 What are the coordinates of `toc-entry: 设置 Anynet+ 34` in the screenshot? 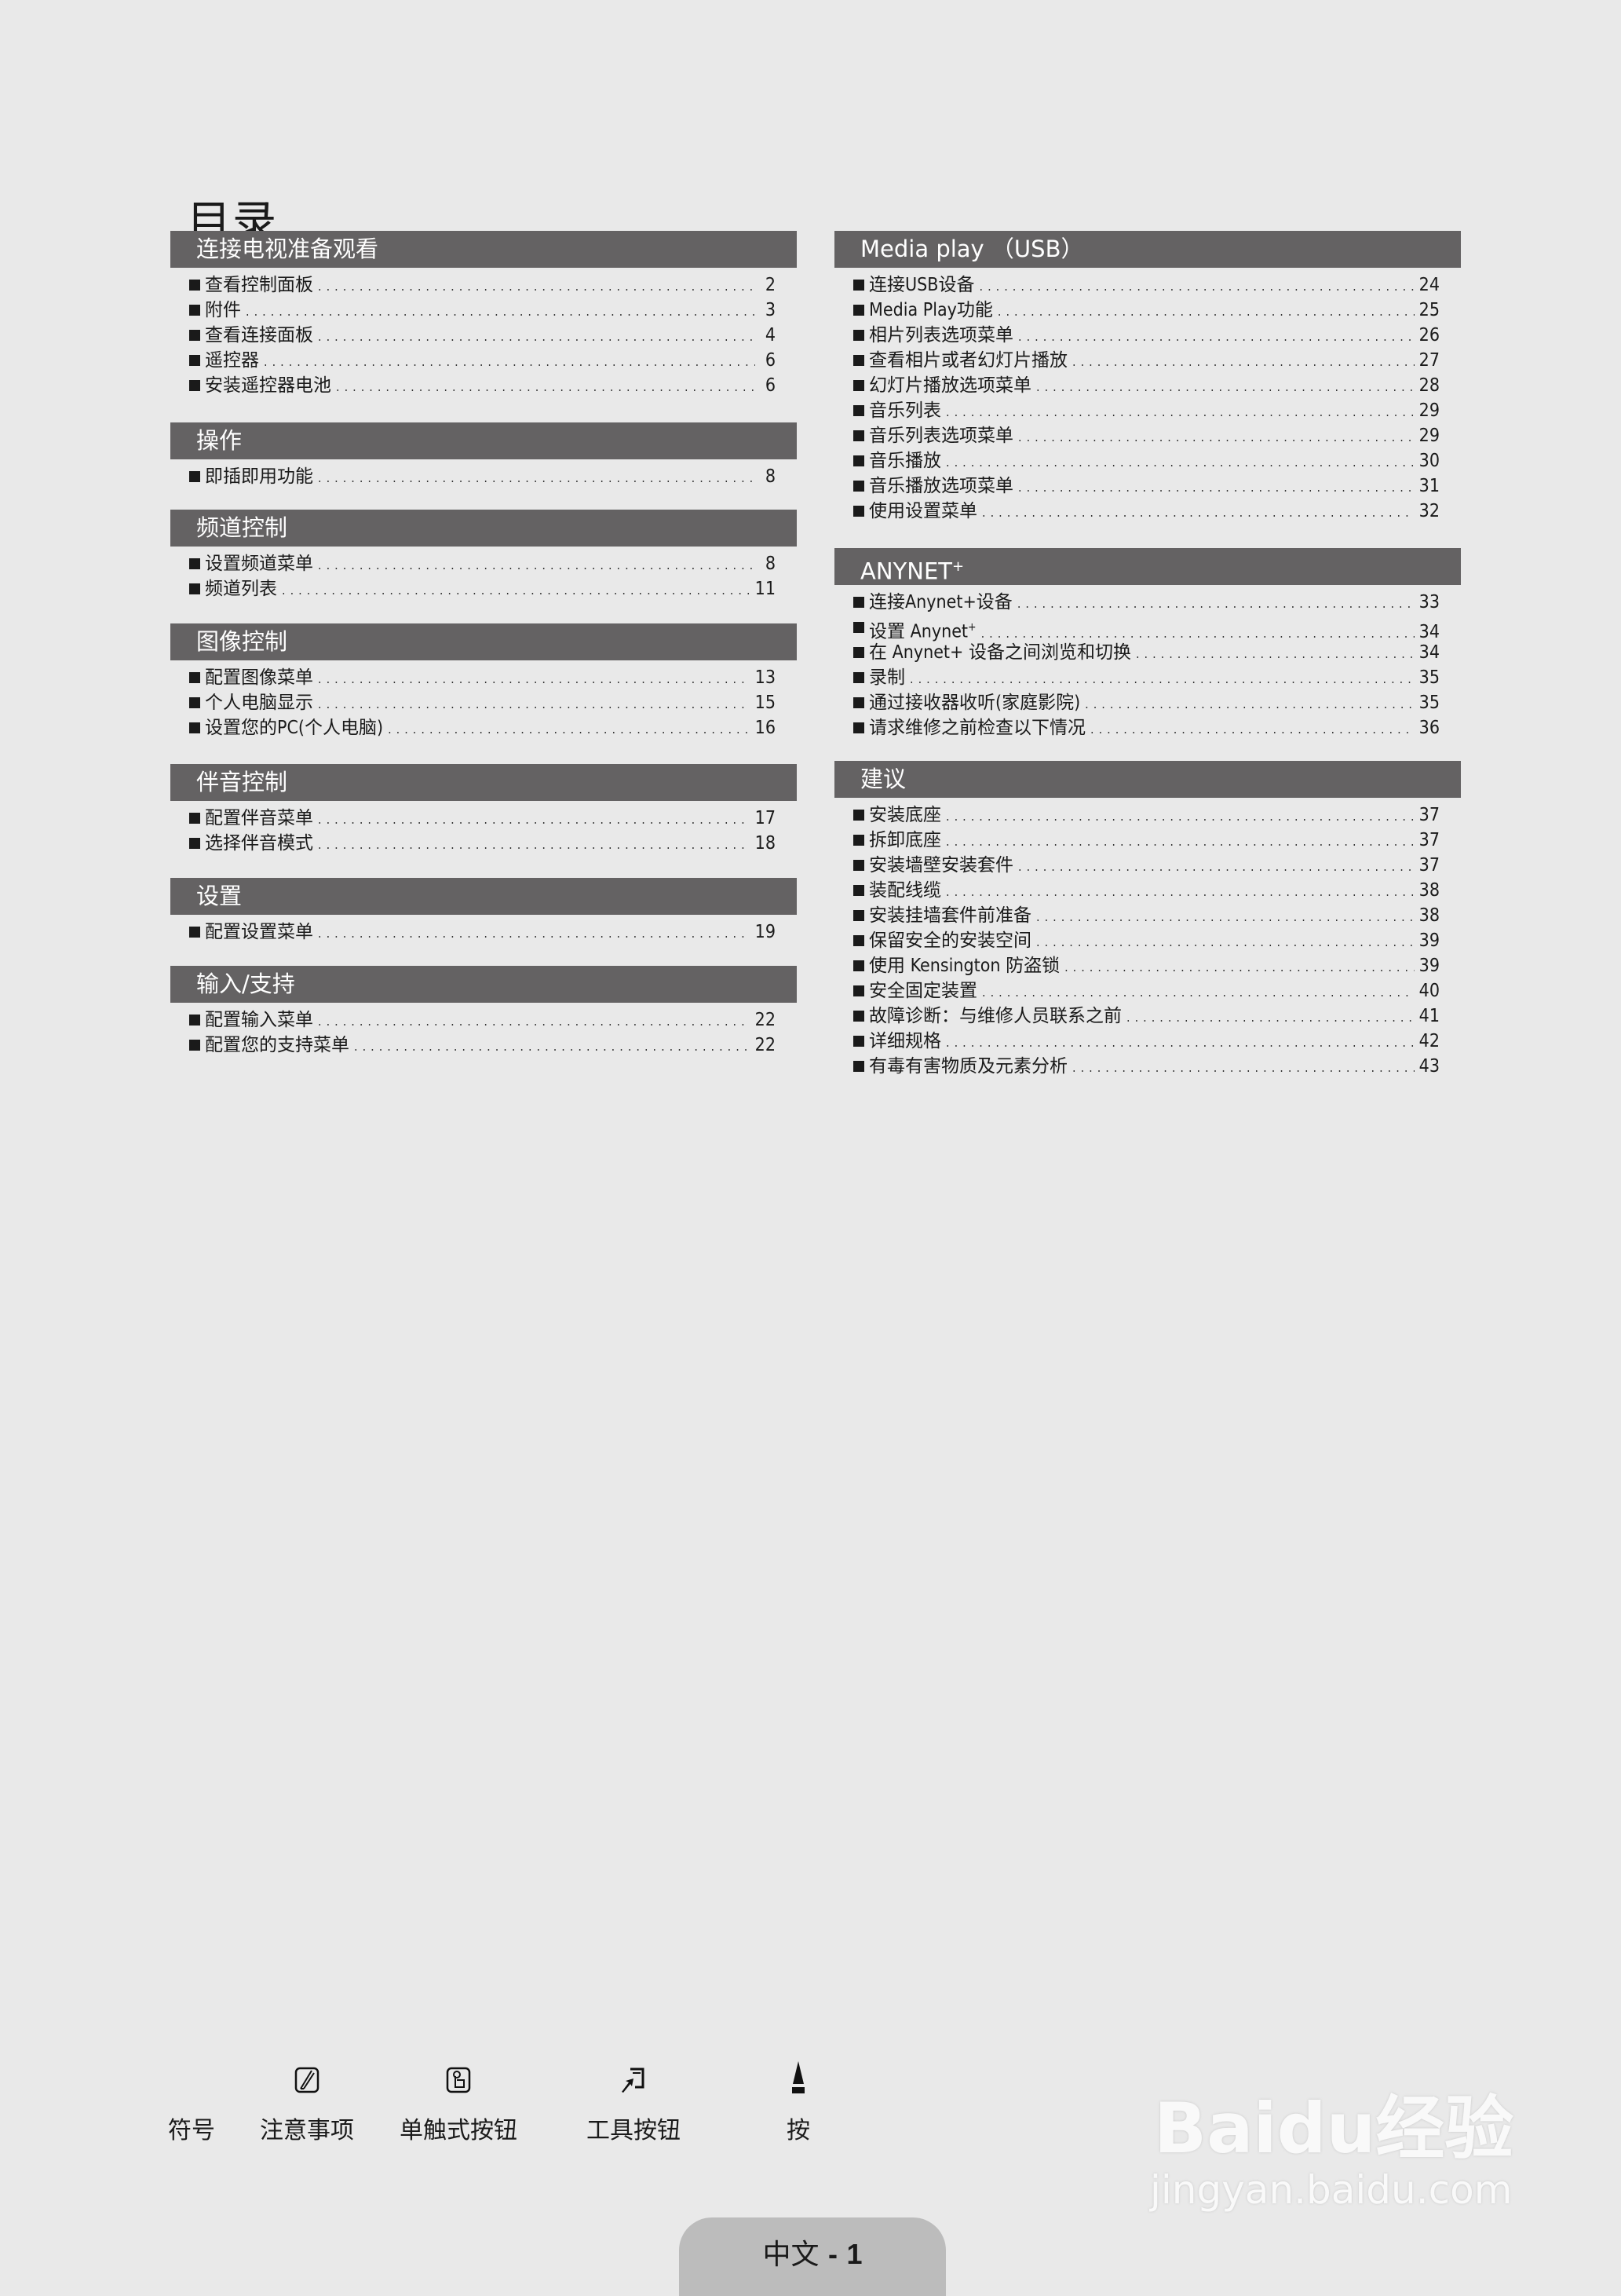 It's located at (1147, 628).